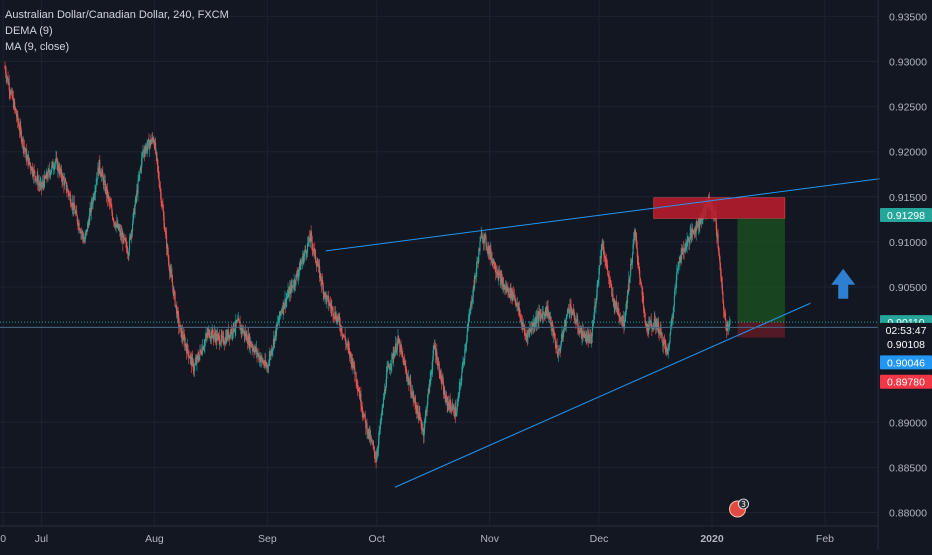 The image size is (932, 555). Describe the element at coordinates (602, 215) in the screenshot. I see `upper-resistance-trendline` at that location.